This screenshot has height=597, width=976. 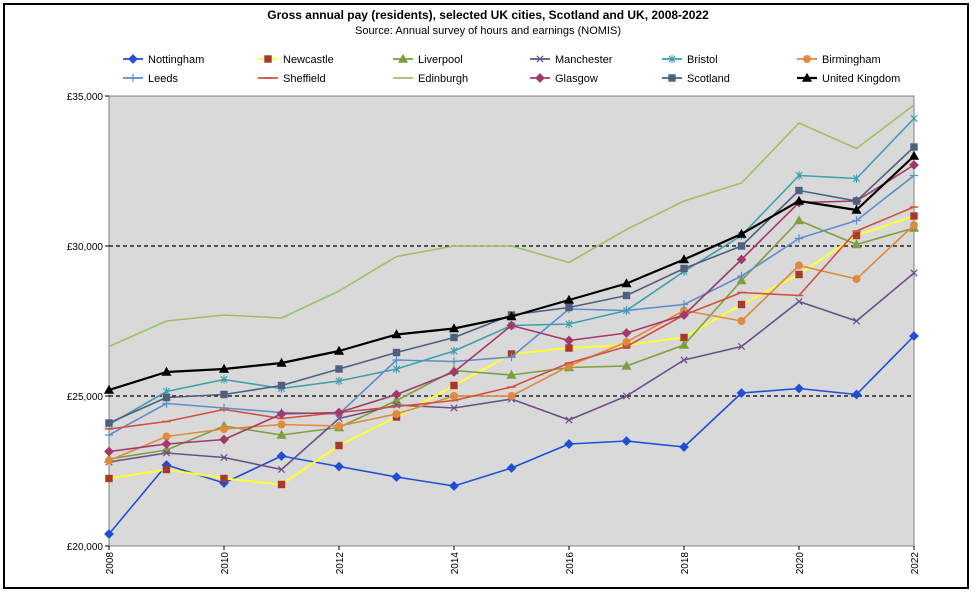 I want to click on point-united-kingdom-2010, so click(x=224, y=368).